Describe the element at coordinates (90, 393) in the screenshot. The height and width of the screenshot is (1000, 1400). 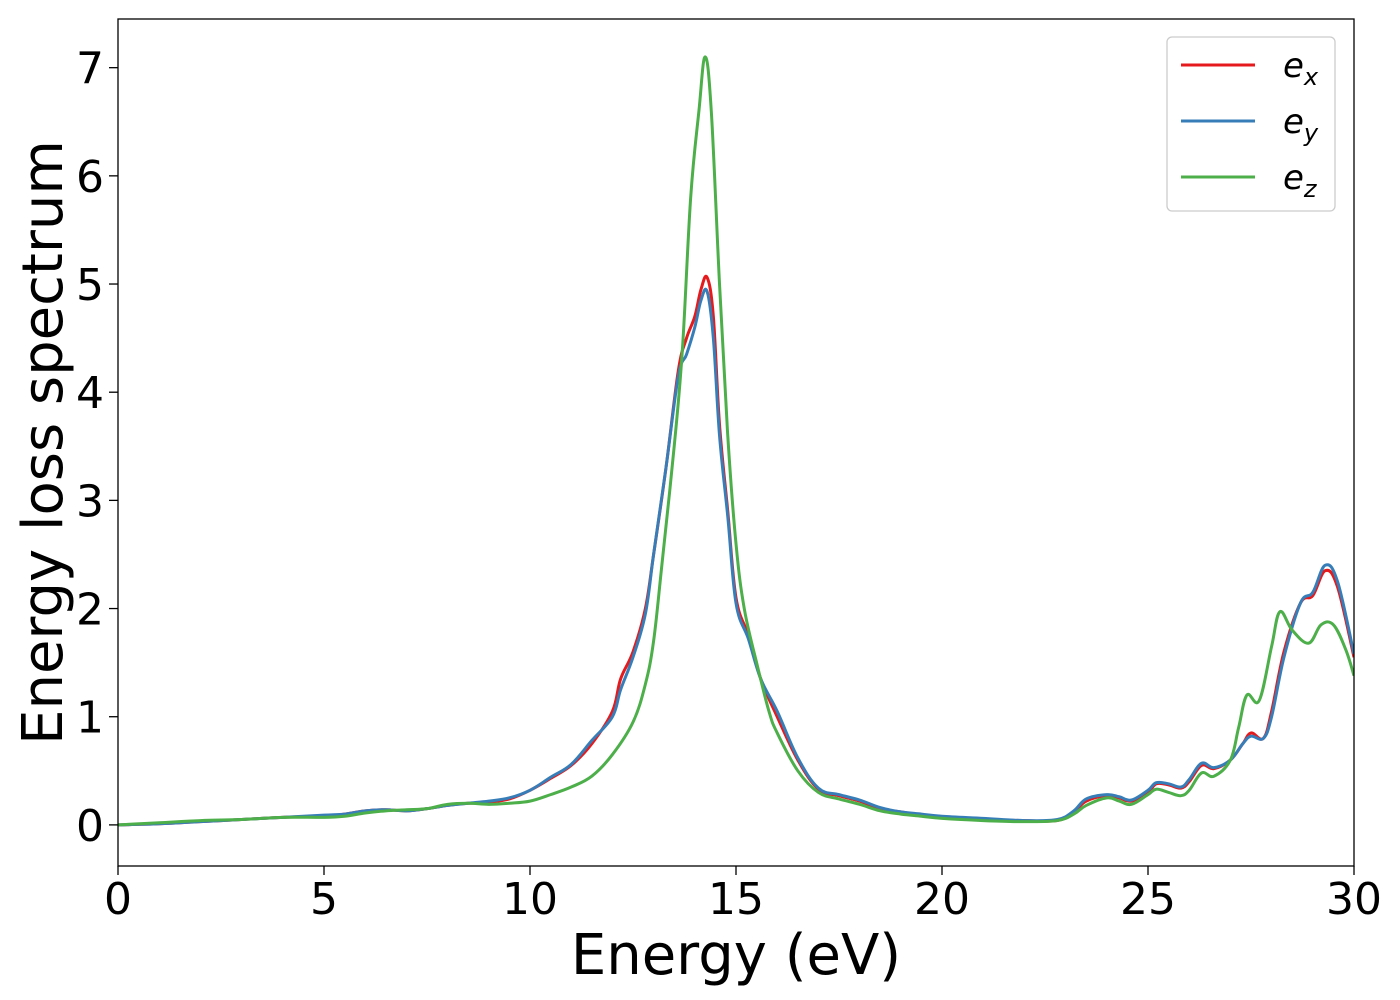
I see `y-tick-label: 4` at that location.